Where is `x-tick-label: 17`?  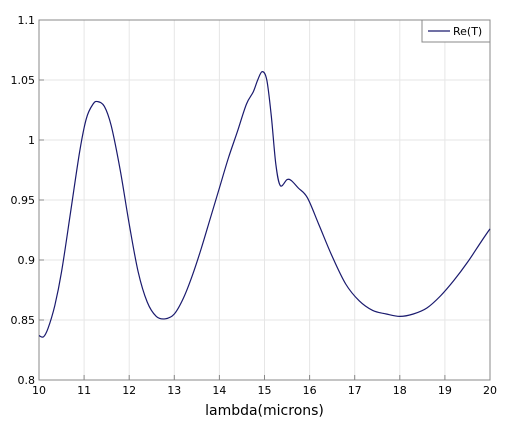
x-tick-label: 17 is located at coordinates (355, 390).